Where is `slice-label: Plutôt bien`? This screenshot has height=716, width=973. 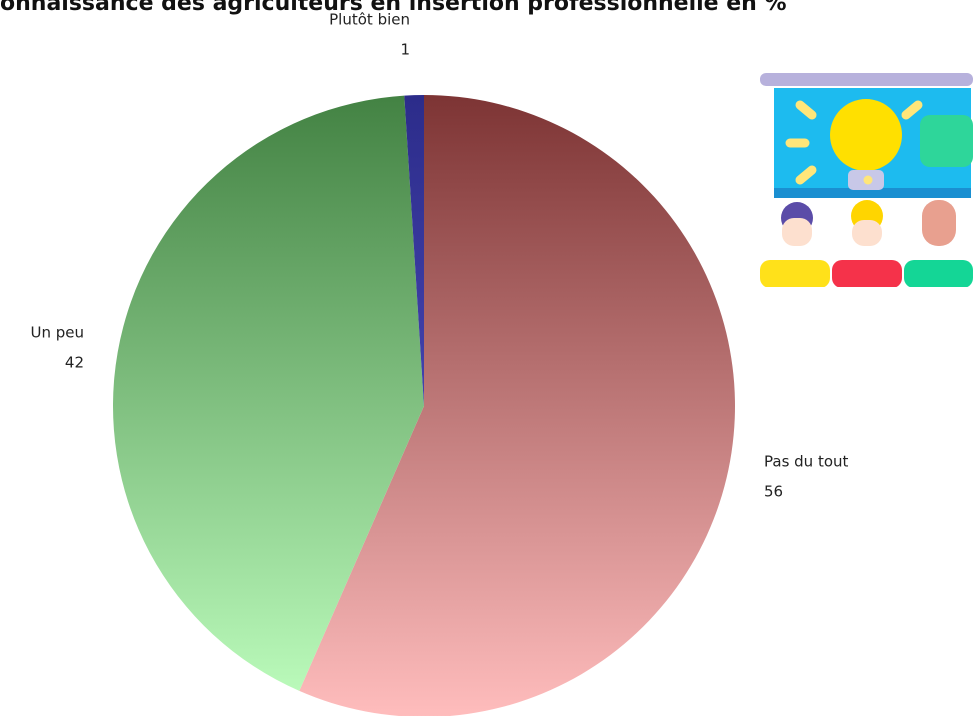
slice-label: Plutôt bien is located at coordinates (369, 20).